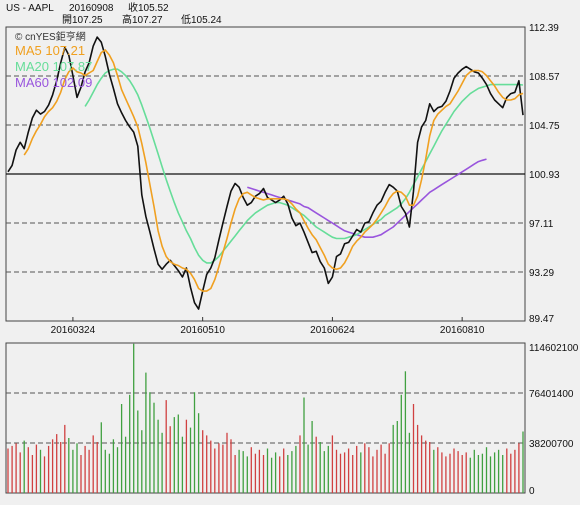 Image resolution: width=580 pixels, height=505 pixels. I want to click on legend-item-2: MA60 102.09, so click(53, 82).